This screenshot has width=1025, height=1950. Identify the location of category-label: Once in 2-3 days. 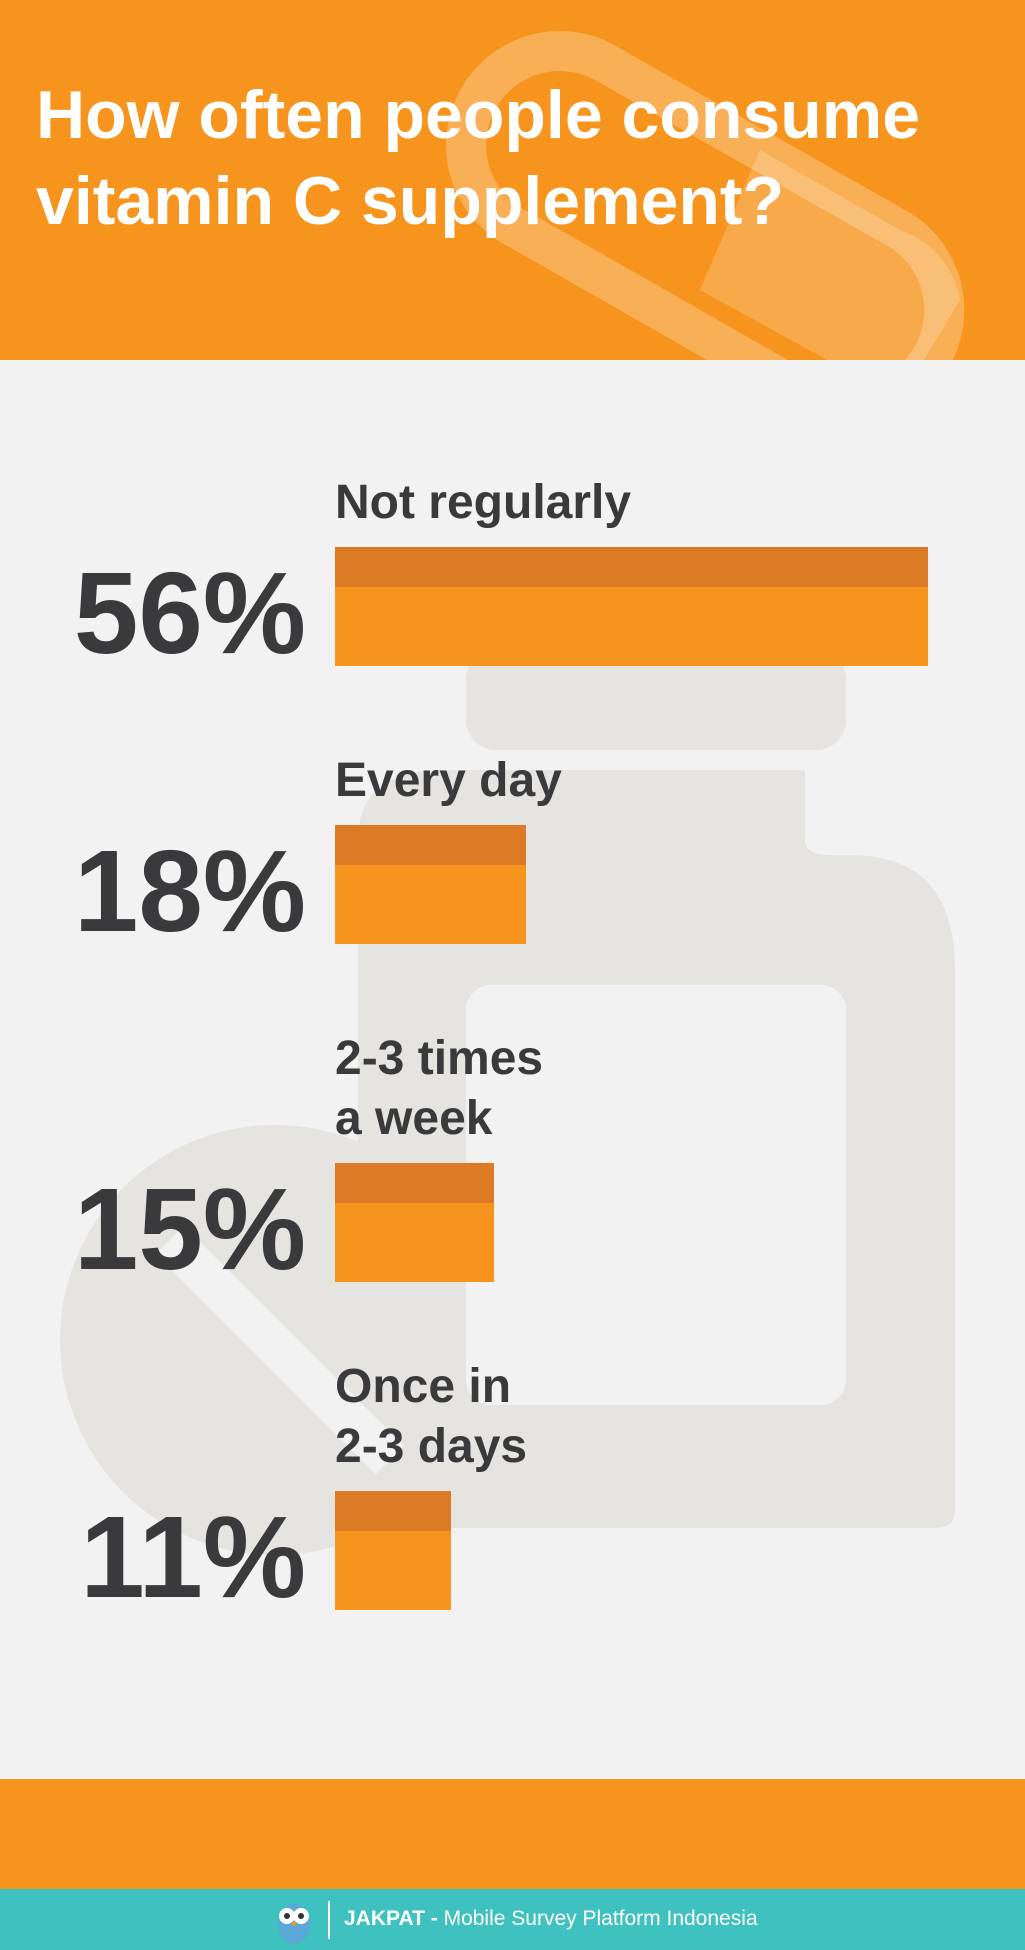
(431, 1416).